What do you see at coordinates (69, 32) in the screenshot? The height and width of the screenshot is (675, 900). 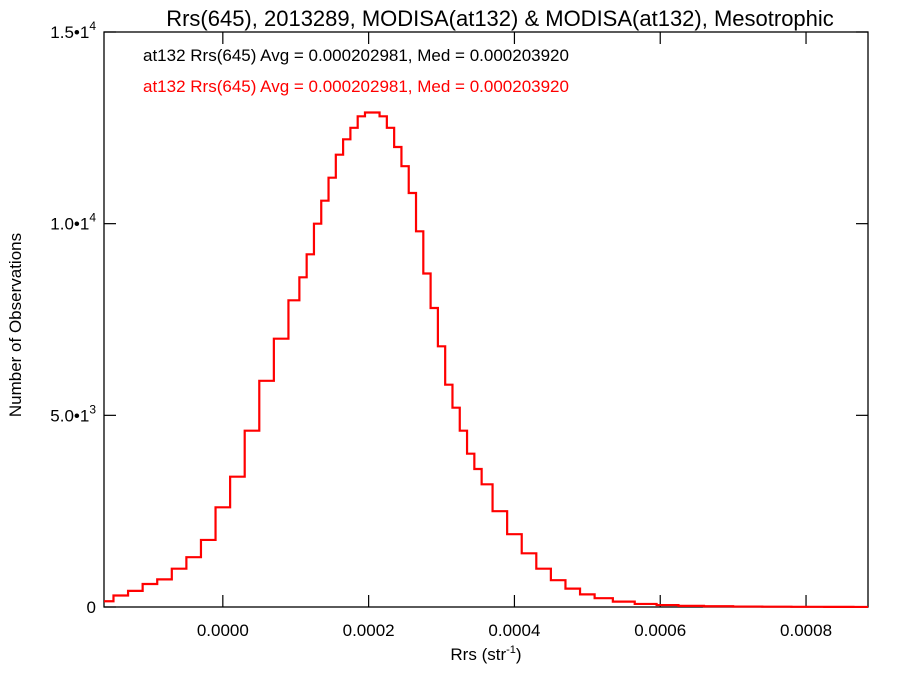 I see `y-tick-mantissa: 1.5•1` at bounding box center [69, 32].